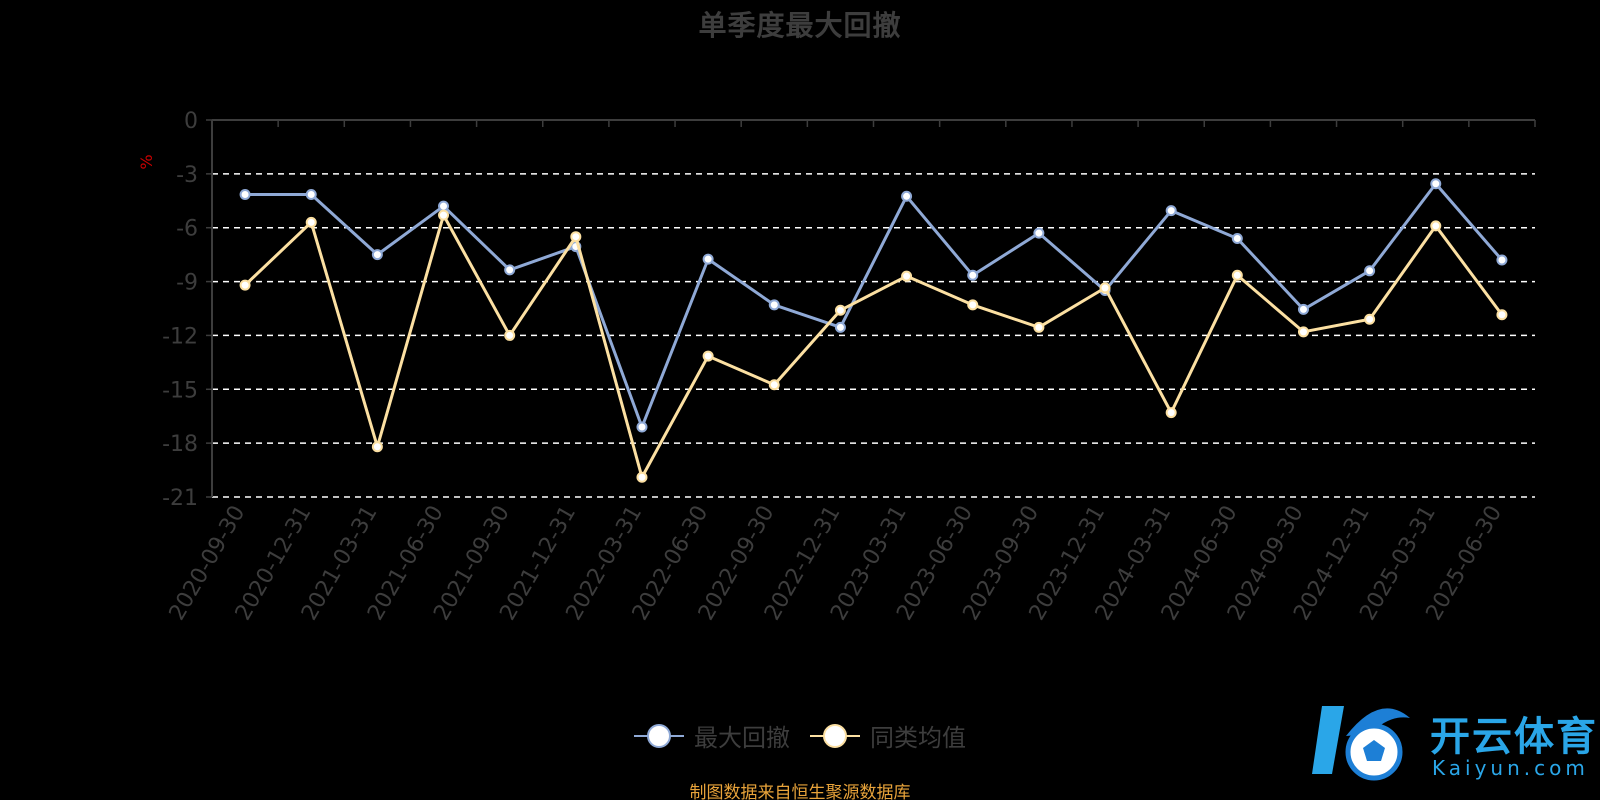 This screenshot has width=1600, height=800. What do you see at coordinates (800, 791) in the screenshot?
I see `source-note: 制图数据来自恒生聚源数据库` at bounding box center [800, 791].